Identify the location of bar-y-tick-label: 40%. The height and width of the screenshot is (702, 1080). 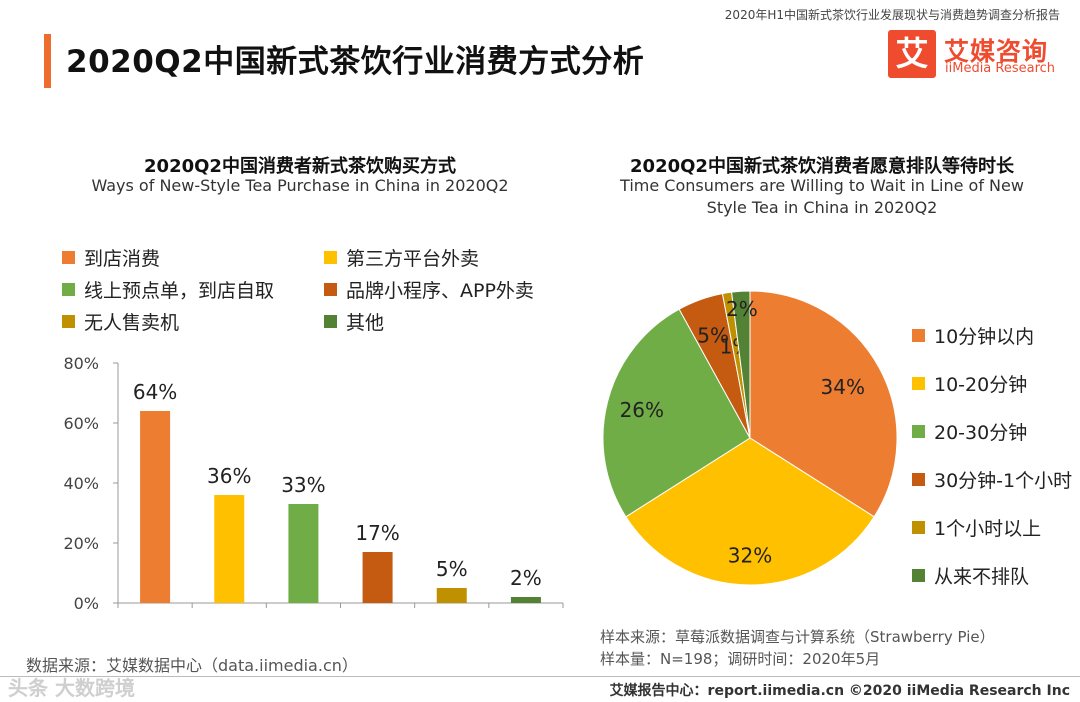
(81, 483).